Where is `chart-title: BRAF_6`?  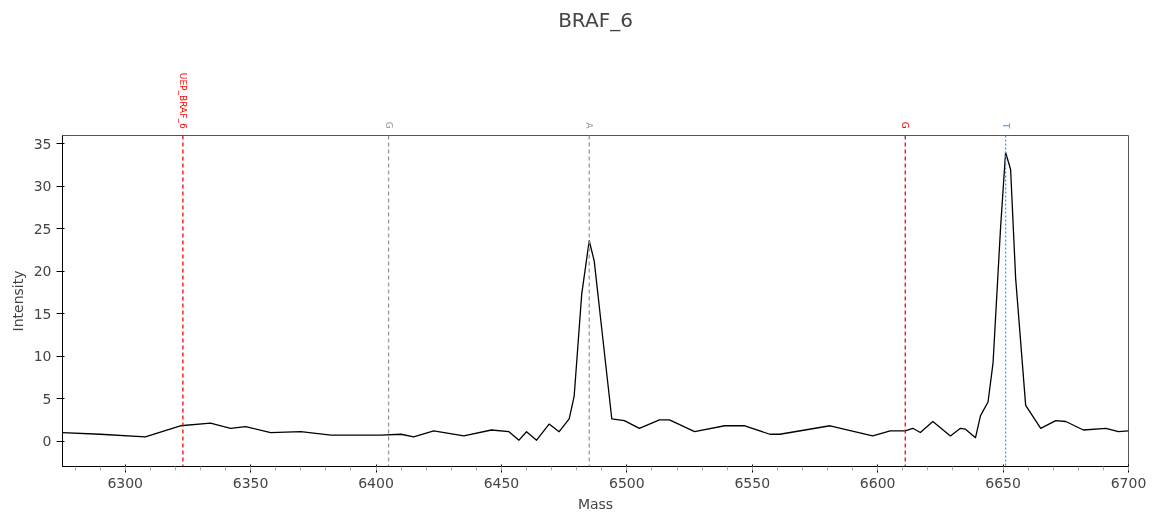
chart-title: BRAF_6 is located at coordinates (595, 19).